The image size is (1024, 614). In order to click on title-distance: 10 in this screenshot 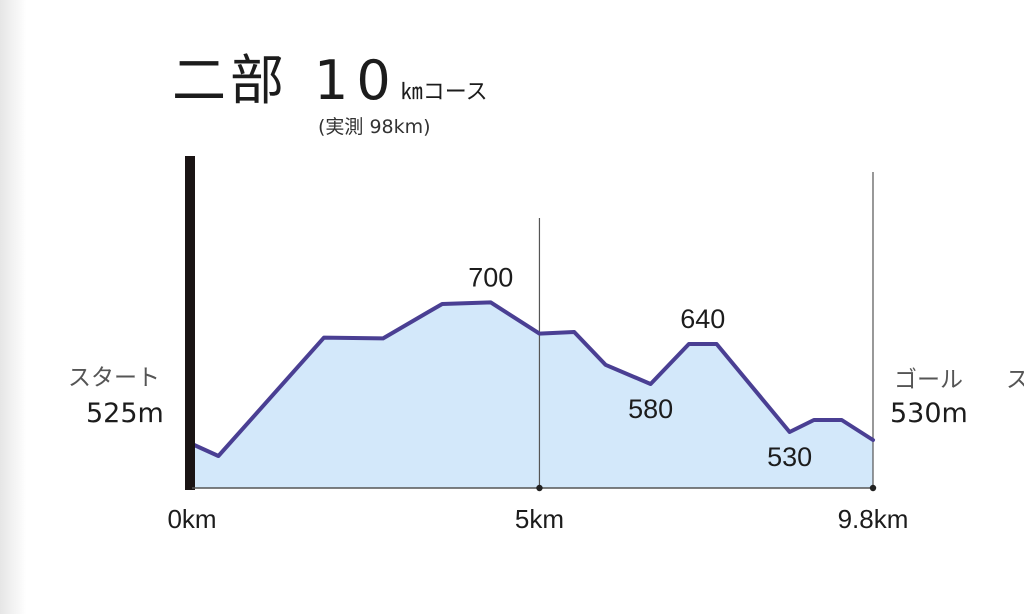, I will do `click(356, 80)`.